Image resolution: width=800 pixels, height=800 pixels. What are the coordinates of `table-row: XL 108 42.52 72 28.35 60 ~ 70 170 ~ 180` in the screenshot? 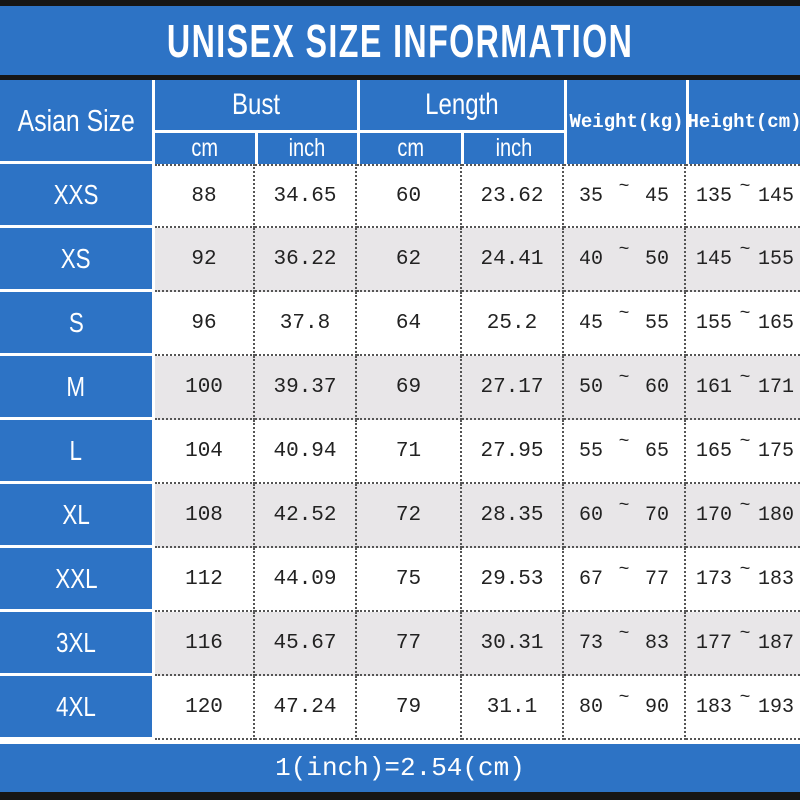 It's located at (400, 516).